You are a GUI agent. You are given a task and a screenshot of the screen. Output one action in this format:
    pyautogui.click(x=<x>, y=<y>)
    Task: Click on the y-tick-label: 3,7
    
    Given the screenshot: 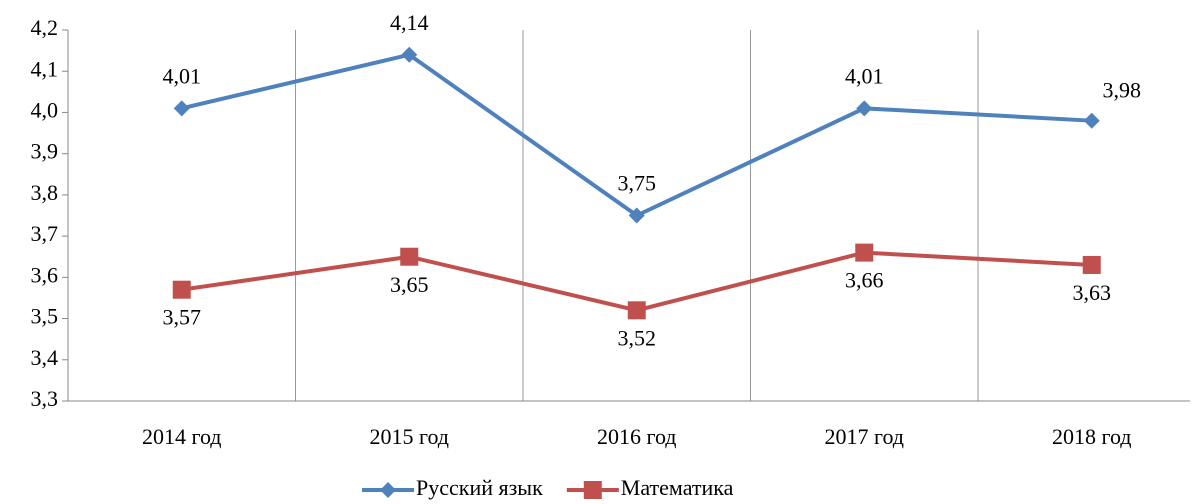 What is the action you would take?
    pyautogui.click(x=45, y=233)
    